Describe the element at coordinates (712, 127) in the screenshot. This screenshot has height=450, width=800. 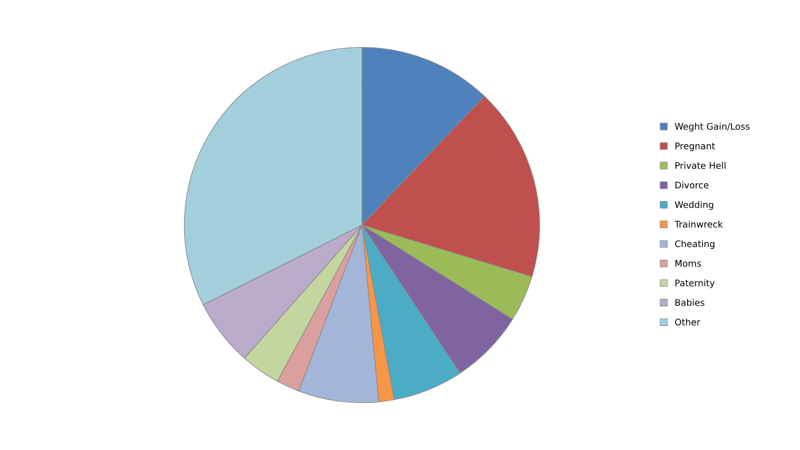
I see `legend-label: Weght Gain/Loss` at that location.